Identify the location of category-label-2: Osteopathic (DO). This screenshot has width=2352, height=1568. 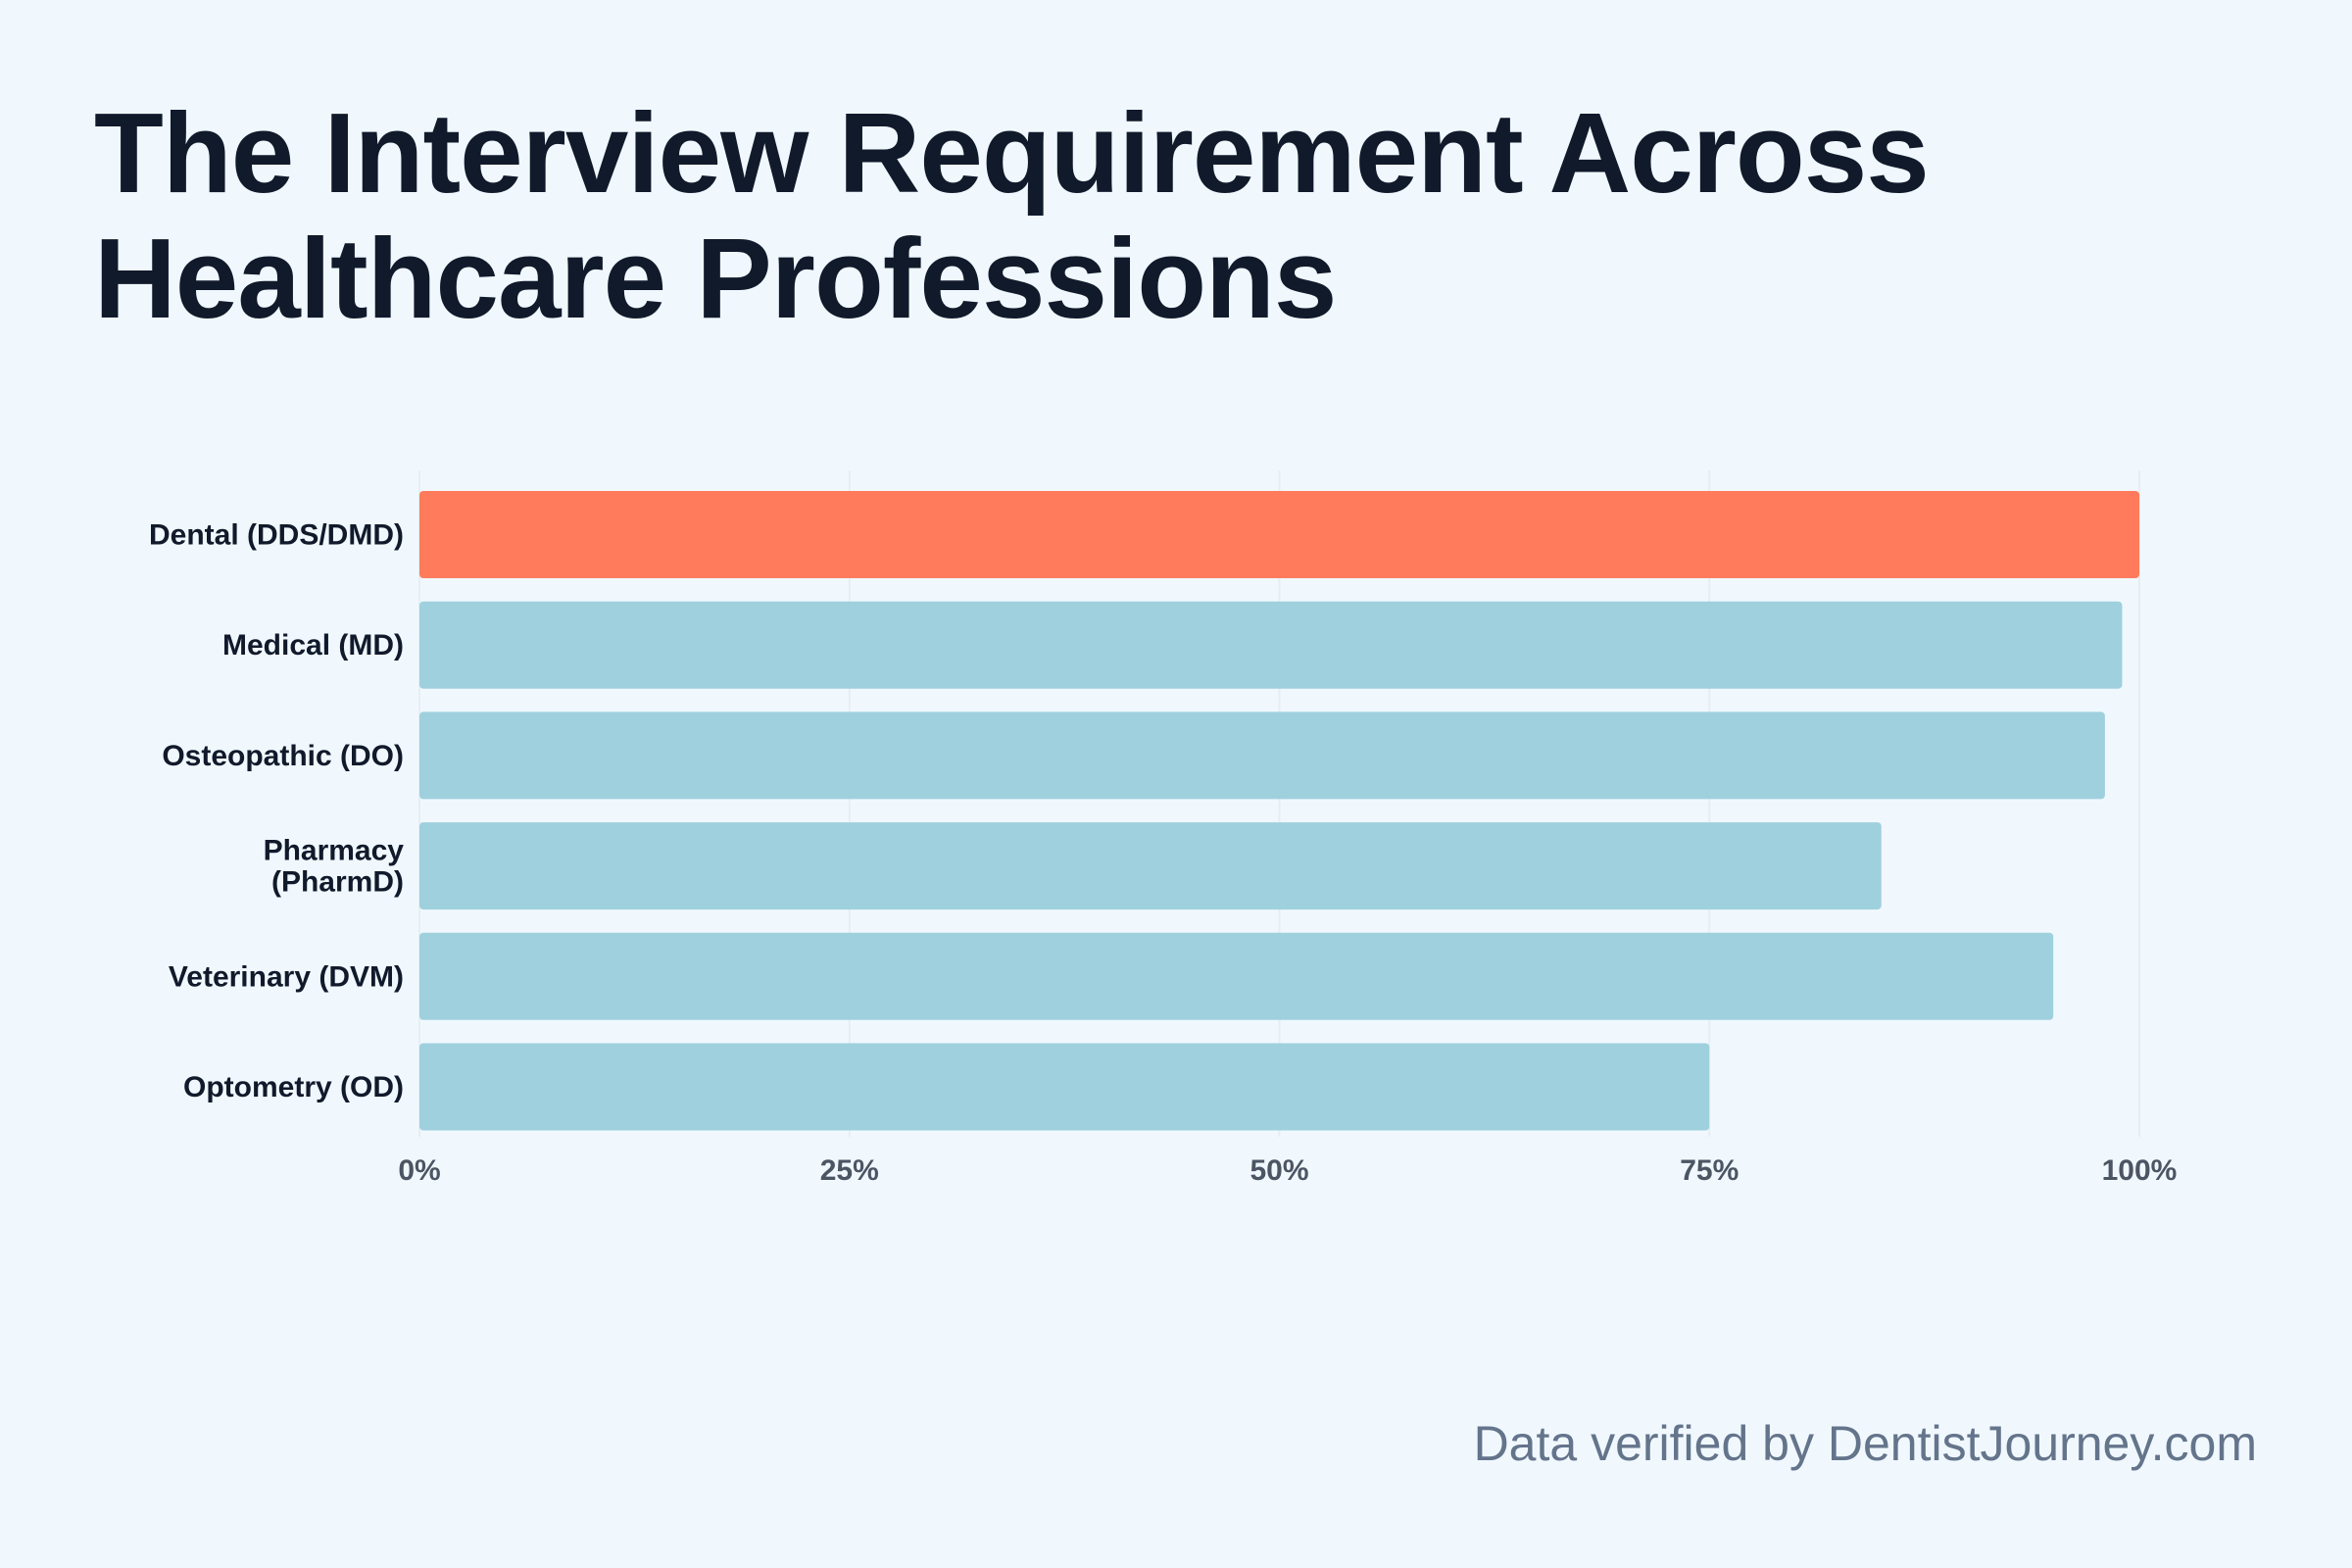
(283, 756).